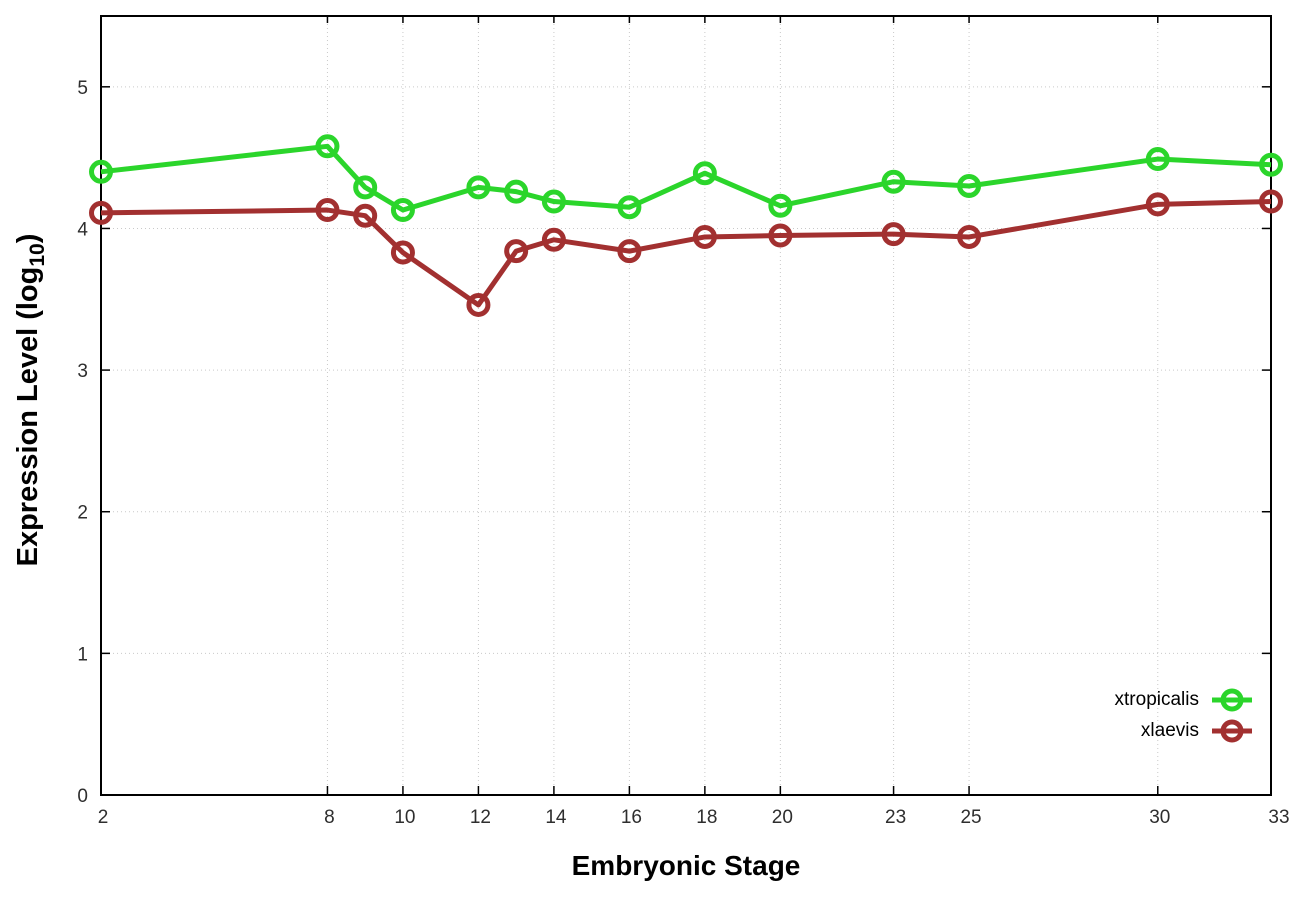 The width and height of the screenshot is (1296, 907). Describe the element at coordinates (28, 238) in the screenshot. I see `y-axis-title-suffix: )` at that location.